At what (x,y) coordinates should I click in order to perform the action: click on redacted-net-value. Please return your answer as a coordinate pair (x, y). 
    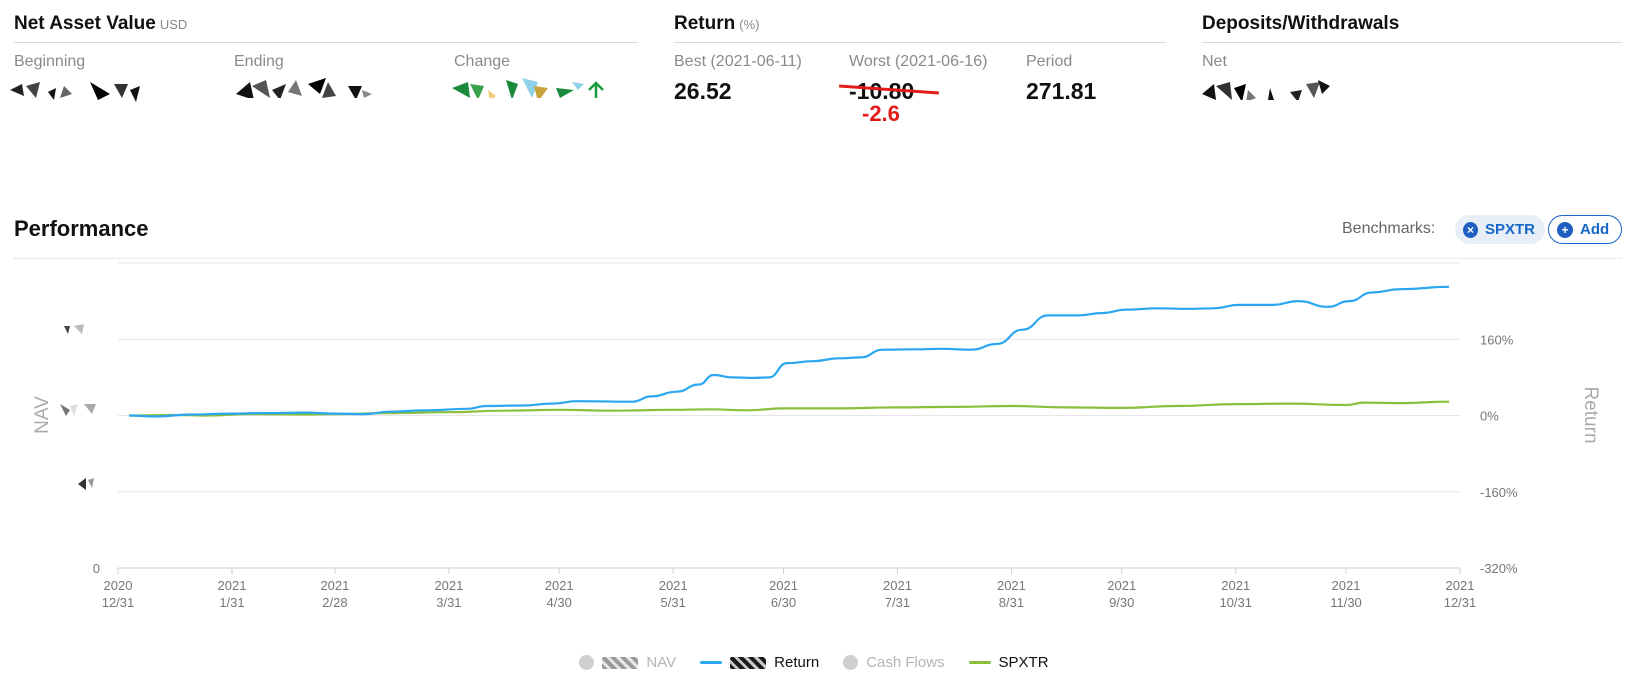
    Looking at the image, I should click on (1266, 90).